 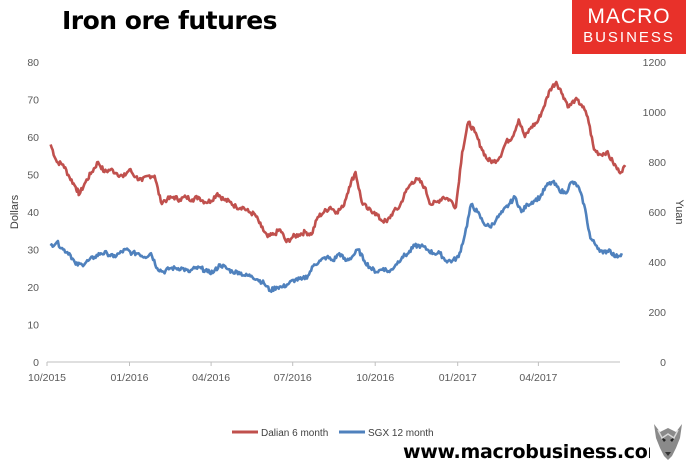 What do you see at coordinates (170, 20) in the screenshot?
I see `chart-title: Iron ore futures` at bounding box center [170, 20].